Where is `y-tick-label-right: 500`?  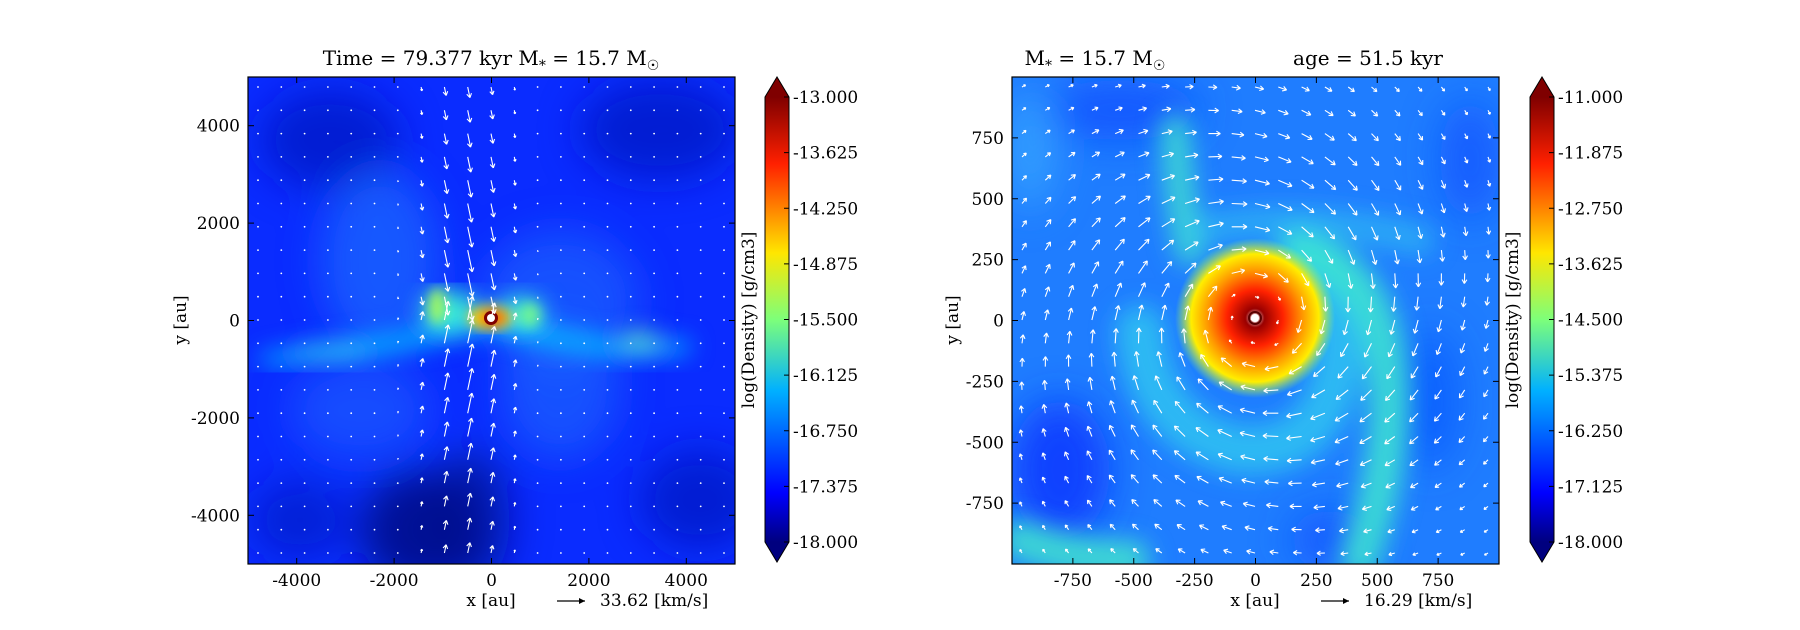 y-tick-label-right: 500 is located at coordinates (988, 200).